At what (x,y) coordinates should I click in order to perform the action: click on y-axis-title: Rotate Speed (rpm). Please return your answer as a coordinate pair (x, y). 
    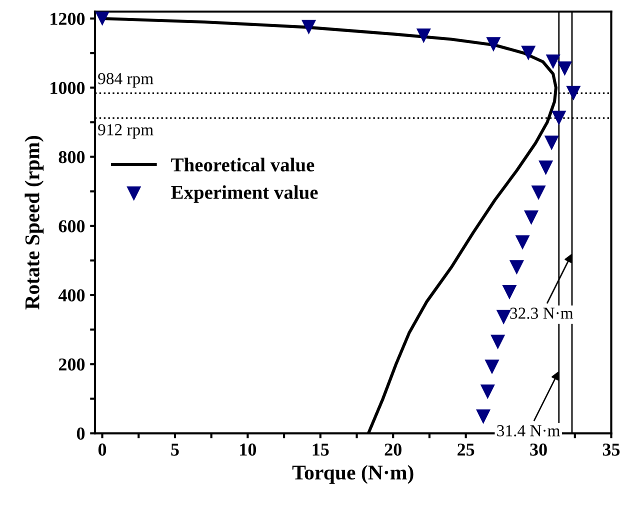
    Looking at the image, I should click on (34, 223).